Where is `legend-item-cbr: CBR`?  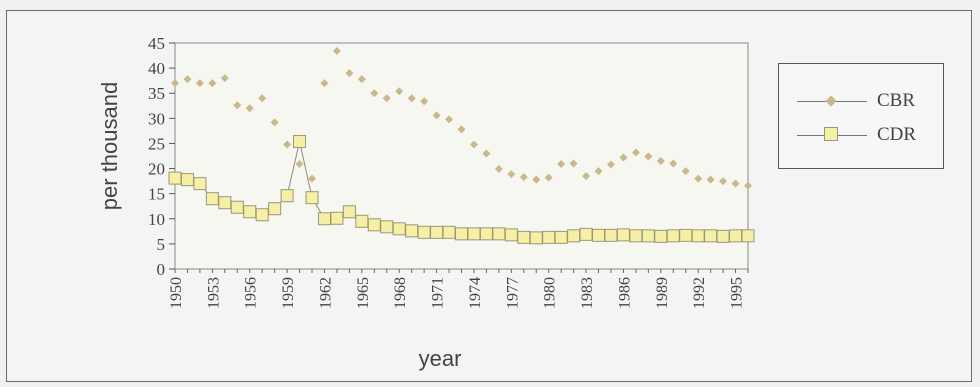
legend-item-cbr: CBR is located at coordinates (861, 101).